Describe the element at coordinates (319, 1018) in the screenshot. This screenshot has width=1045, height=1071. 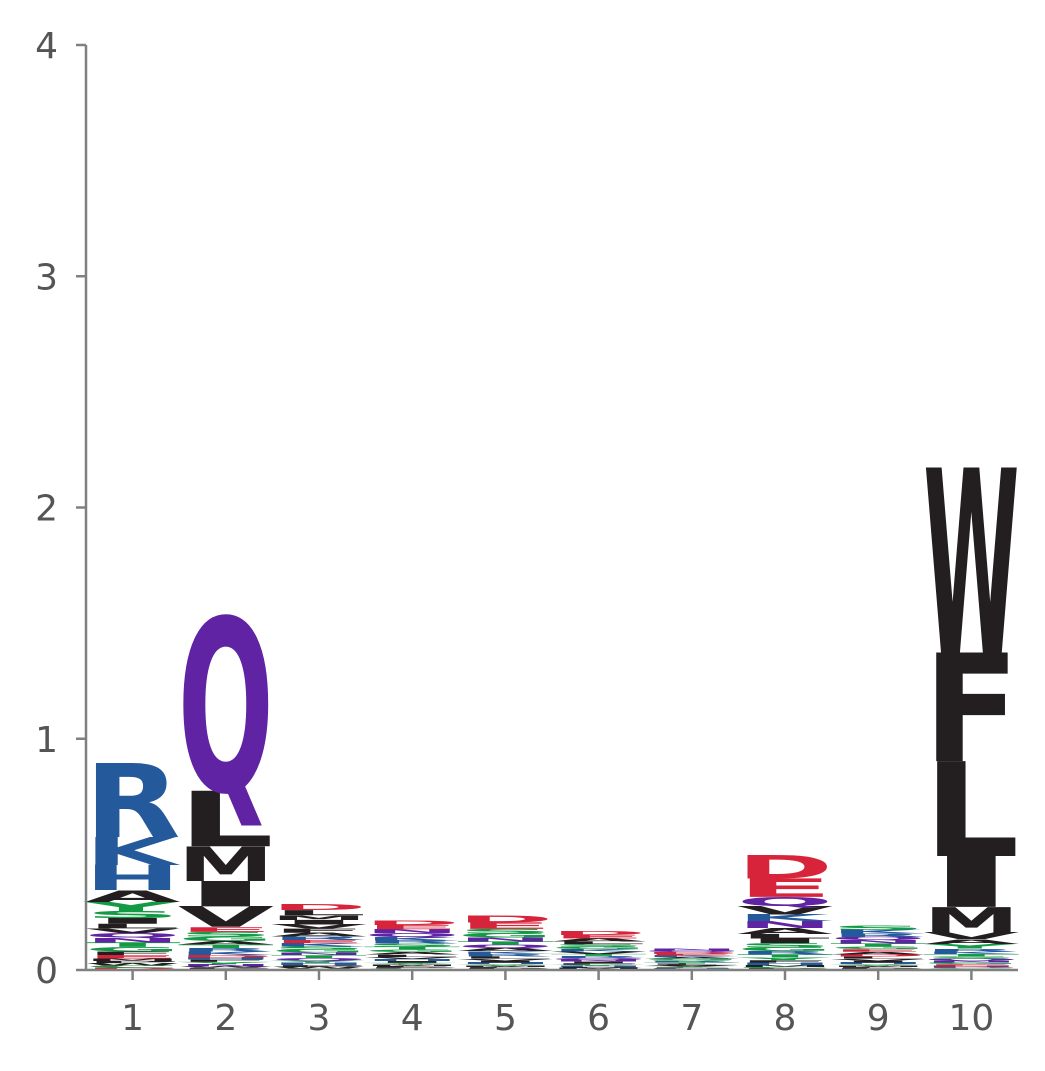
I see `x-tick-label: 3` at that location.